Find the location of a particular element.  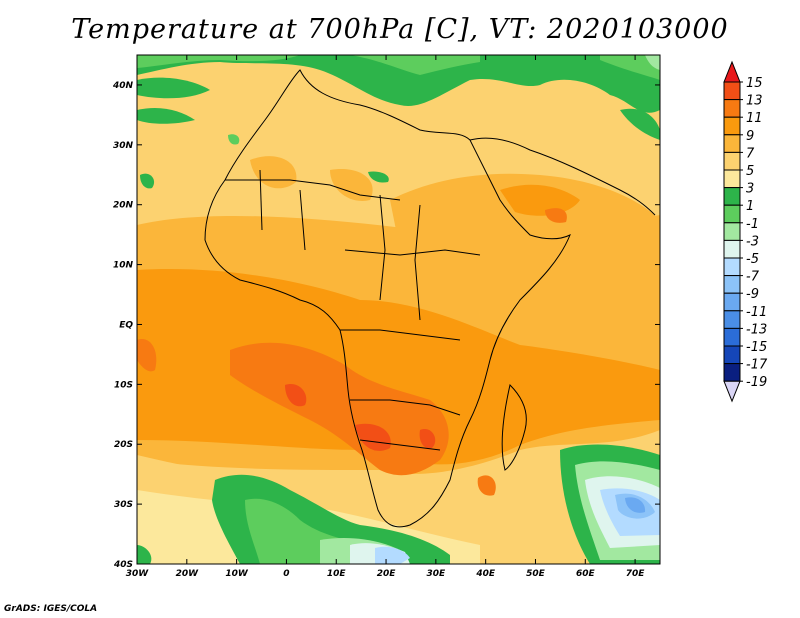

lat-tick-label: 20S is located at coordinates (123, 445).